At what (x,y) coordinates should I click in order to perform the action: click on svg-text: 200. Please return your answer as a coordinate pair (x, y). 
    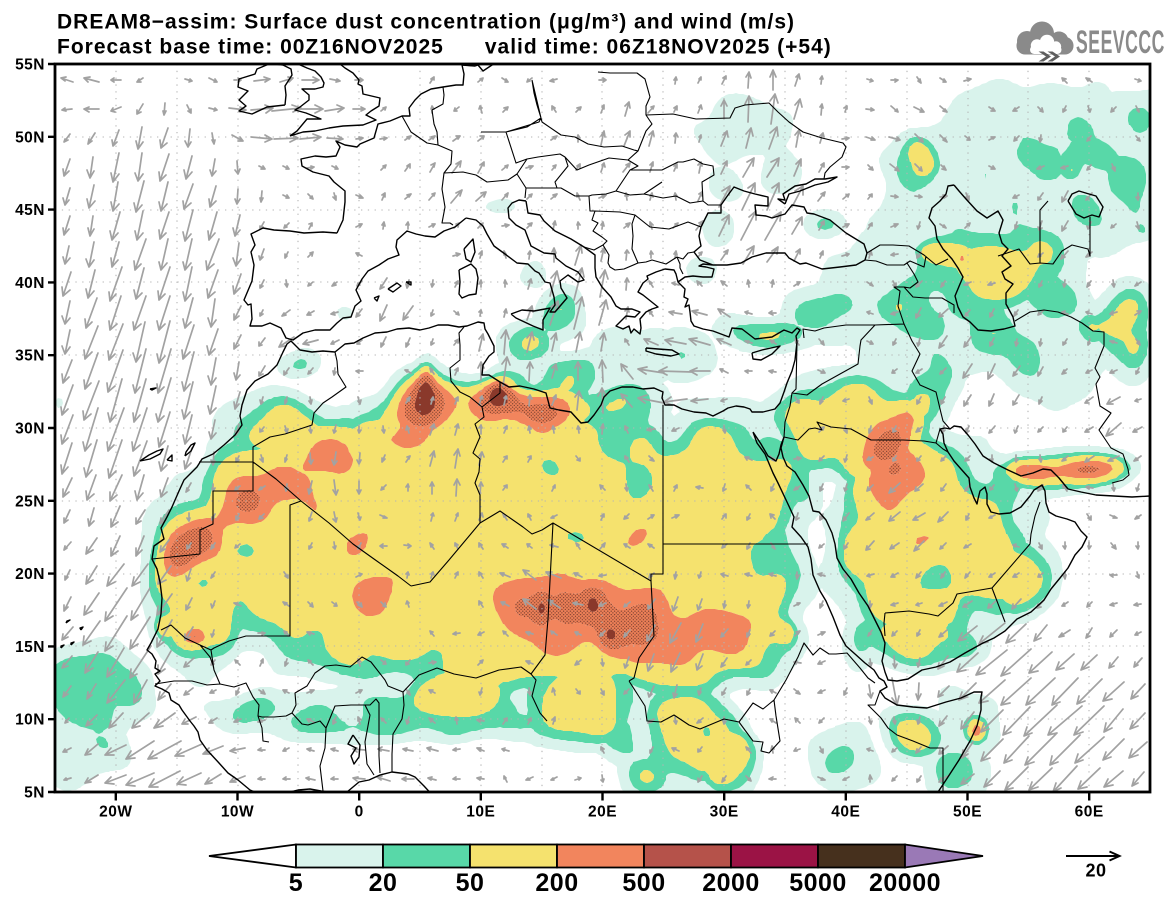
    Looking at the image, I should click on (556, 883).